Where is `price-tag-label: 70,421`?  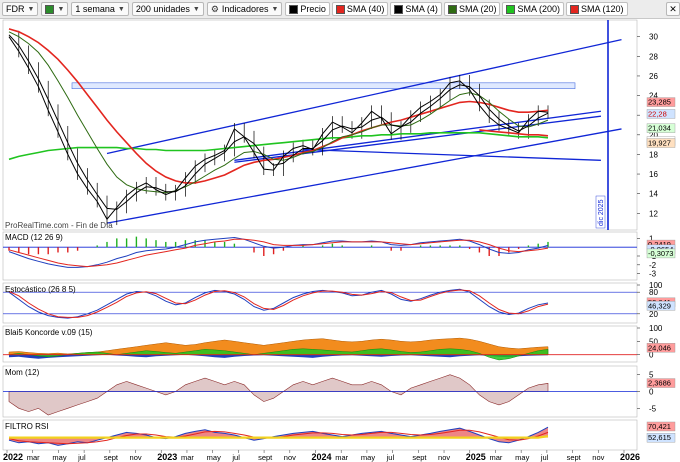 price-tag-label: 70,421 is located at coordinates (659, 426).